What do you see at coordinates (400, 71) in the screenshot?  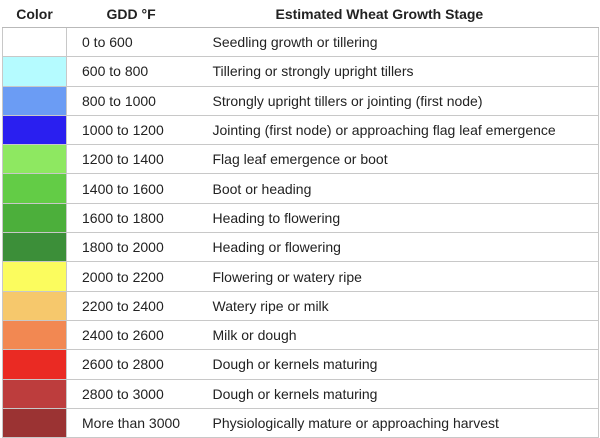 I see `growth-stage-cell: Tillering or strongly upright tillers` at bounding box center [400, 71].